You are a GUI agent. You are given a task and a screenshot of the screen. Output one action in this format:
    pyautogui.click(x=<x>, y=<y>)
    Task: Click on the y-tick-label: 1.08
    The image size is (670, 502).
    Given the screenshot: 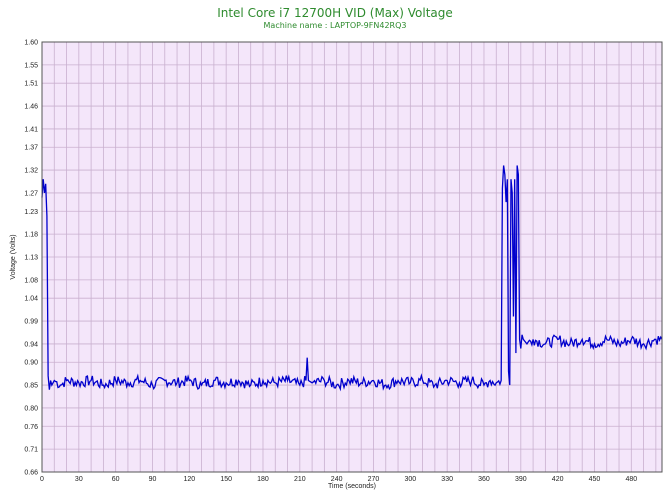 What is the action you would take?
    pyautogui.click(x=31, y=280)
    